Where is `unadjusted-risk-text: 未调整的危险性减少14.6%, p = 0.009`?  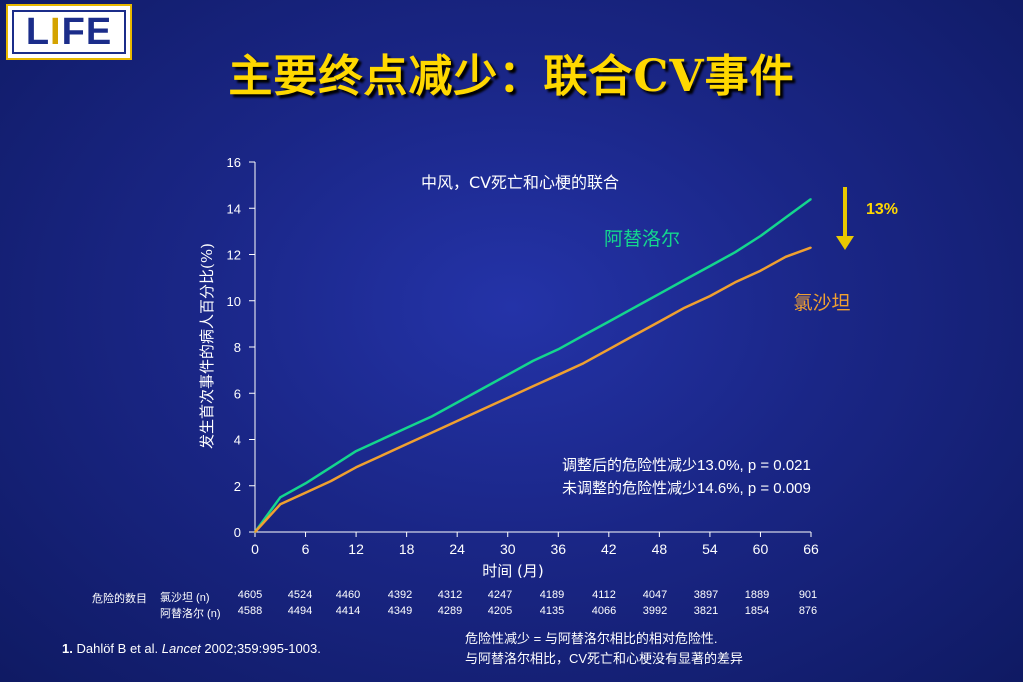
unadjusted-risk-text: 未调整的危险性减少14.6%, p = 0.009 is located at coordinates (686, 488).